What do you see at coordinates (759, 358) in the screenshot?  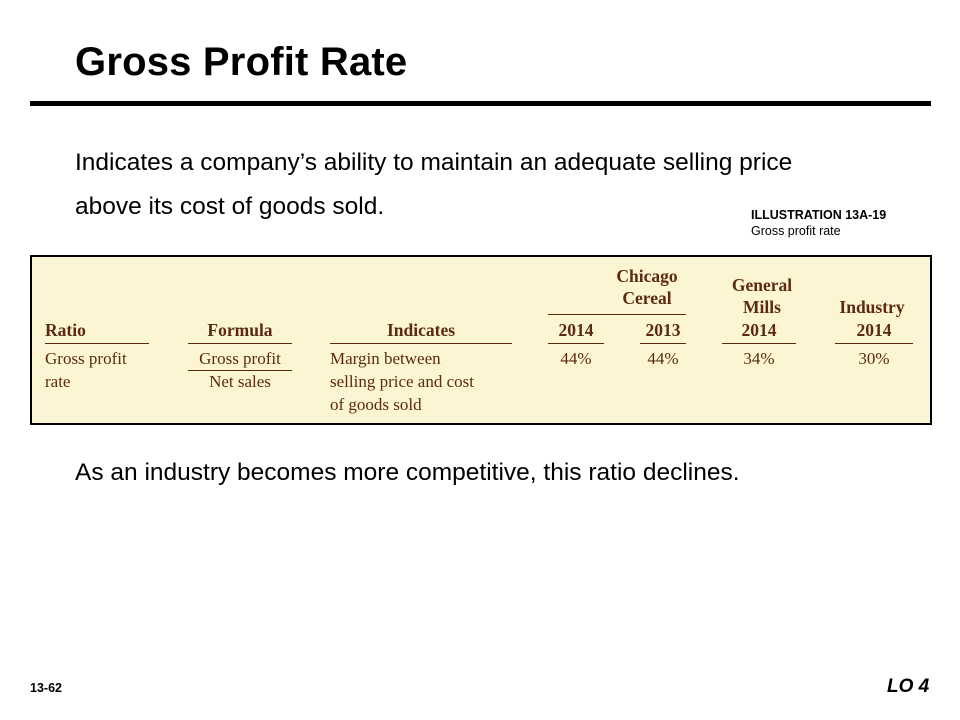 I see `cell-general-2014: 34%` at bounding box center [759, 358].